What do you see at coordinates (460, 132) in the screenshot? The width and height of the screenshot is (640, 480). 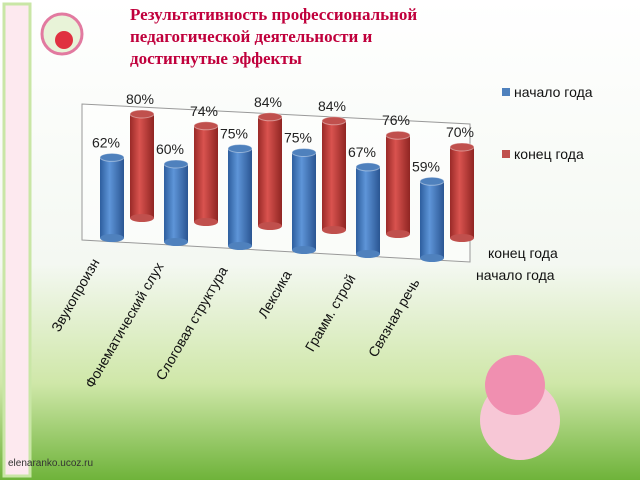 I see `value-label: 70%` at bounding box center [460, 132].